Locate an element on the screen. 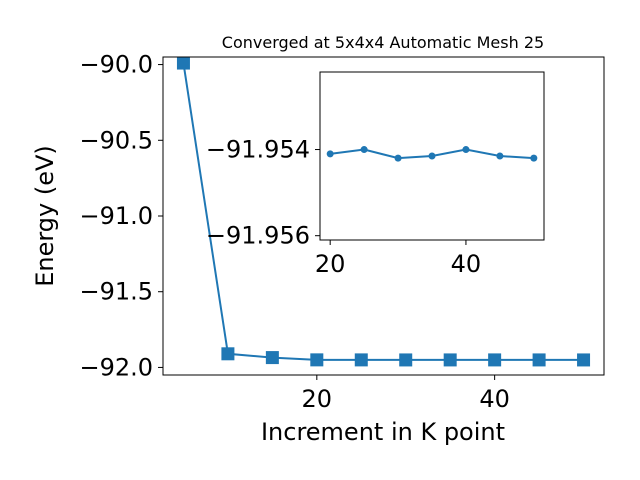 Image resolution: width=640 pixels, height=480 pixels. inset-y-ticks: −91.956 −91.954 is located at coordinates (263, 193).